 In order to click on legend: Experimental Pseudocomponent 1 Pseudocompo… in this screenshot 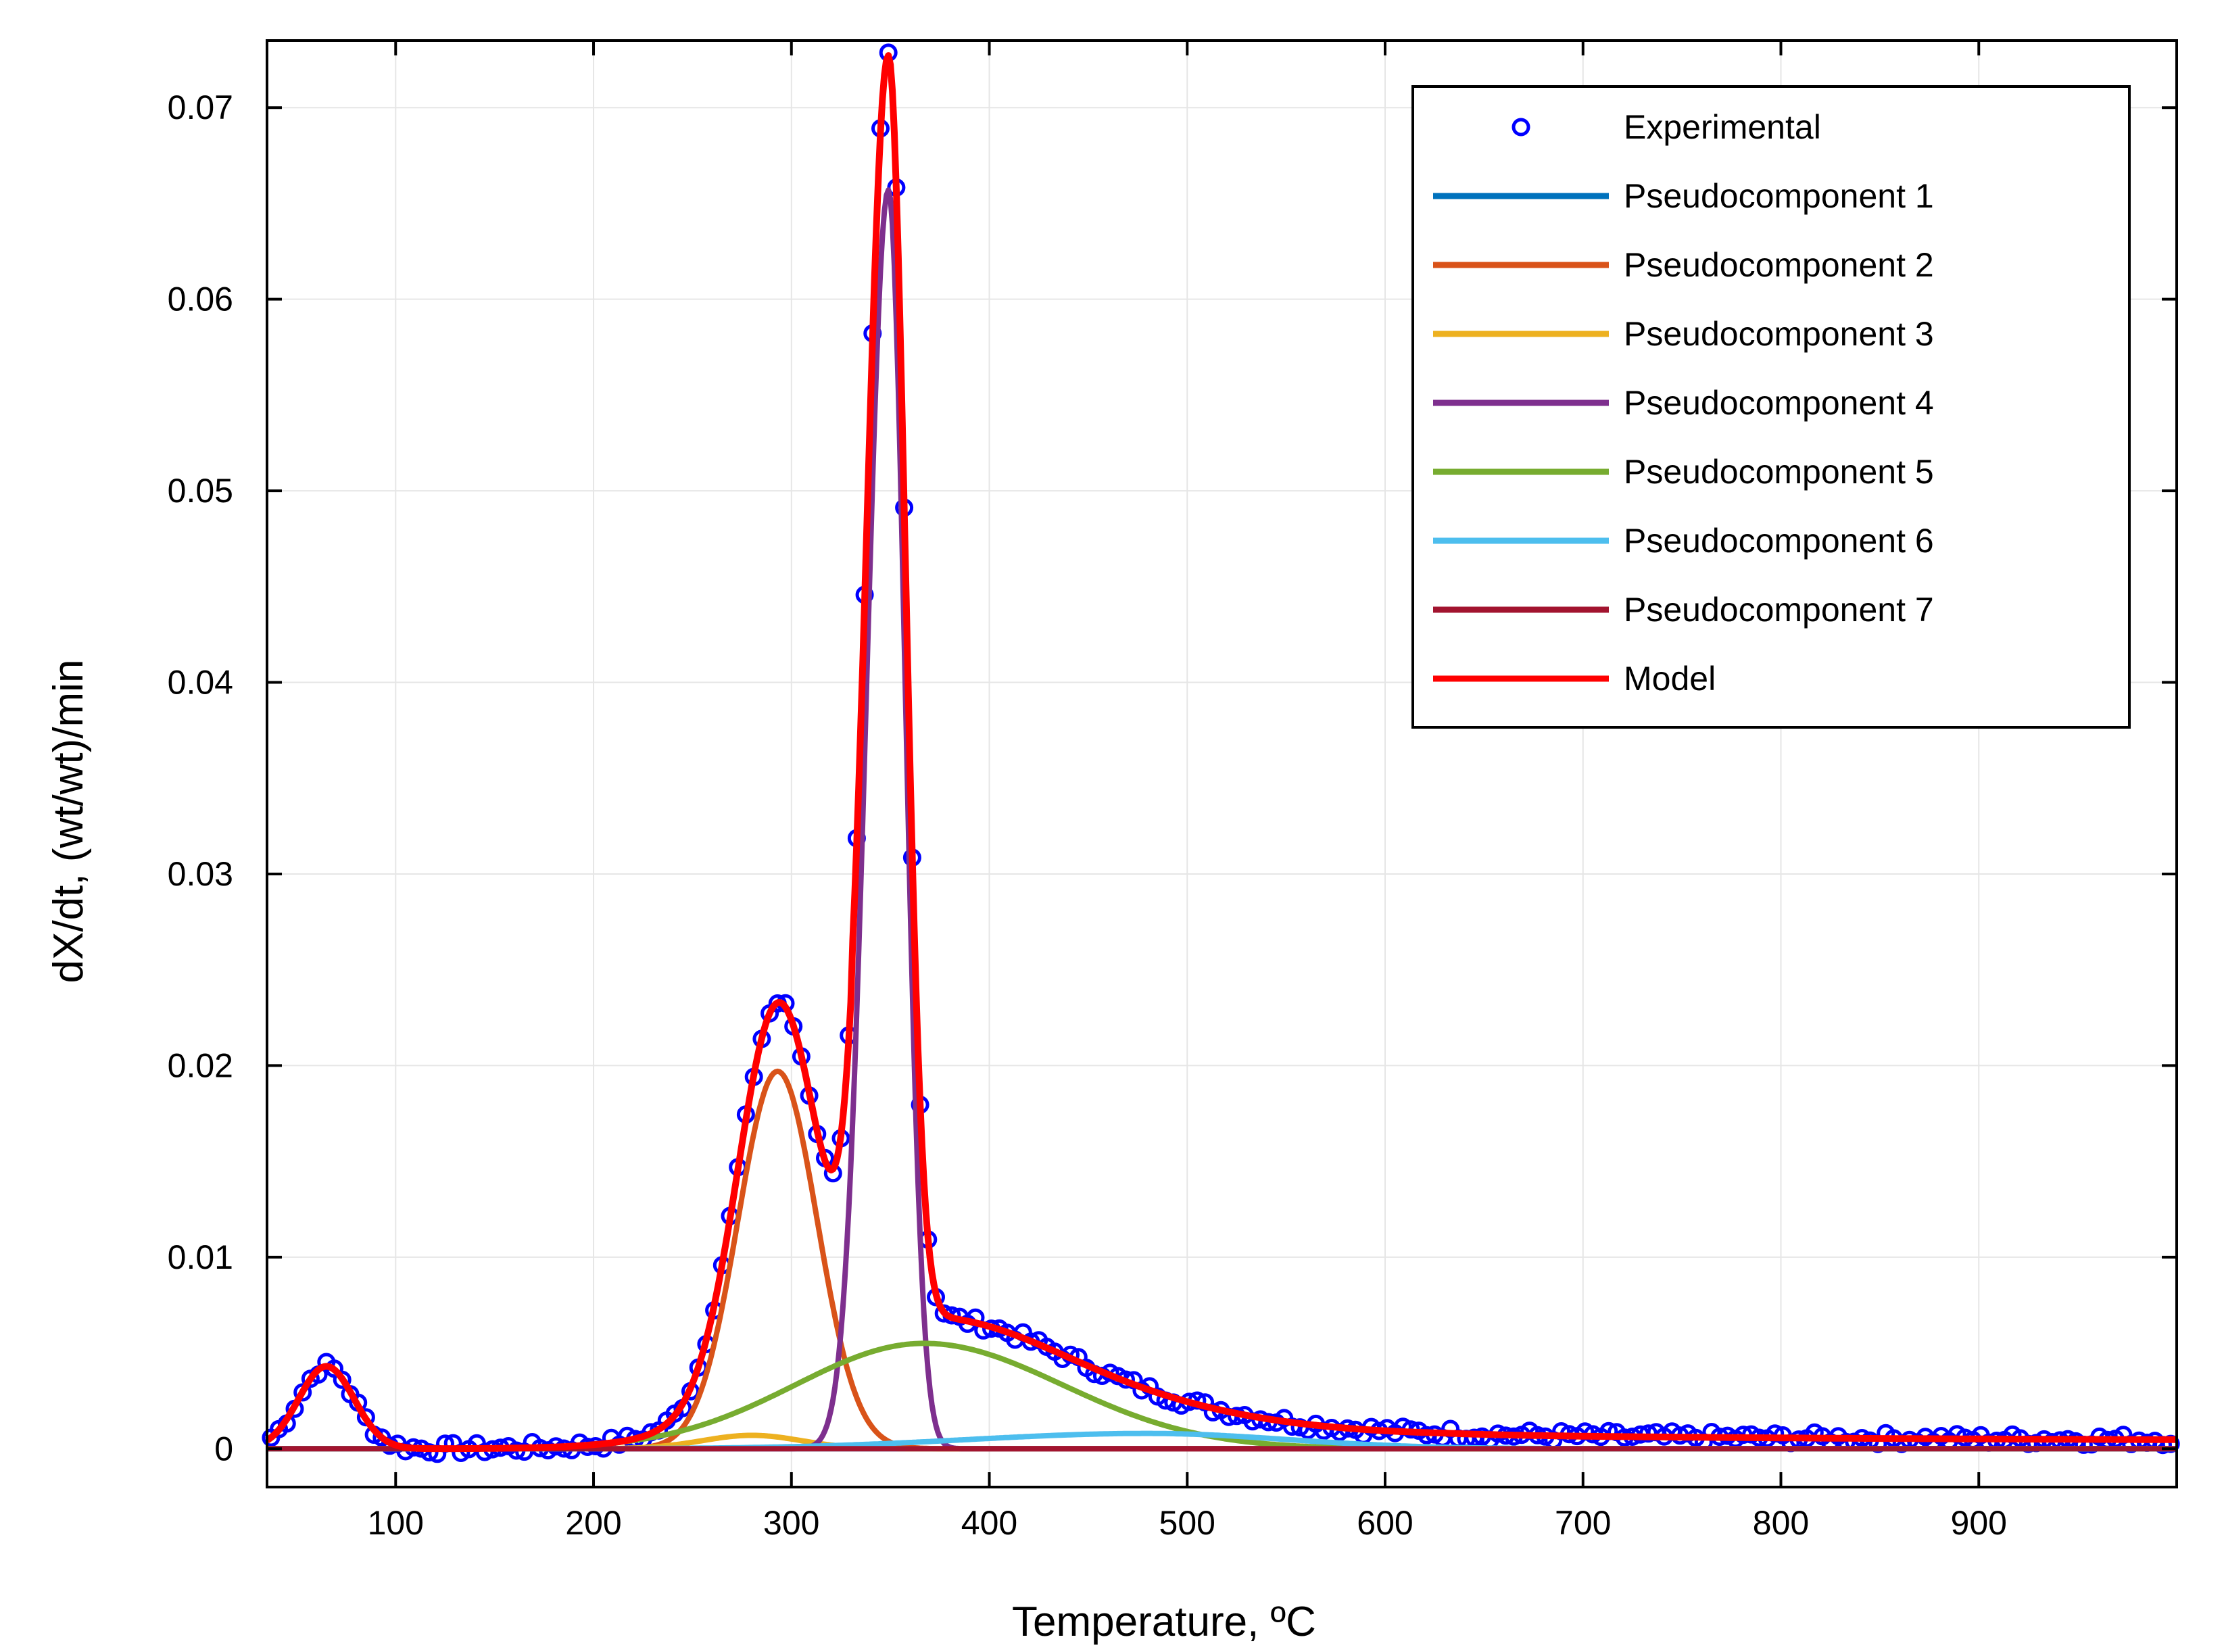, I will do `click(1771, 407)`.